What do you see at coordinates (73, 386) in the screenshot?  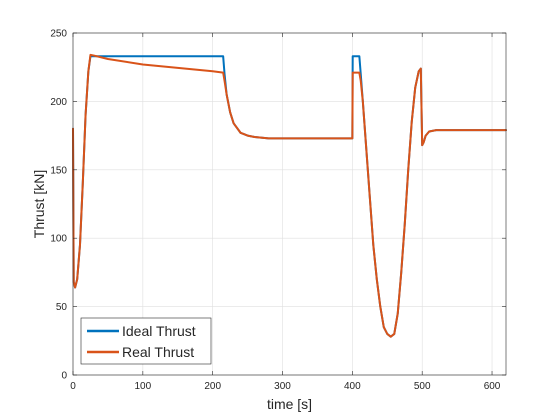 I see `x-tick-label: 0` at bounding box center [73, 386].